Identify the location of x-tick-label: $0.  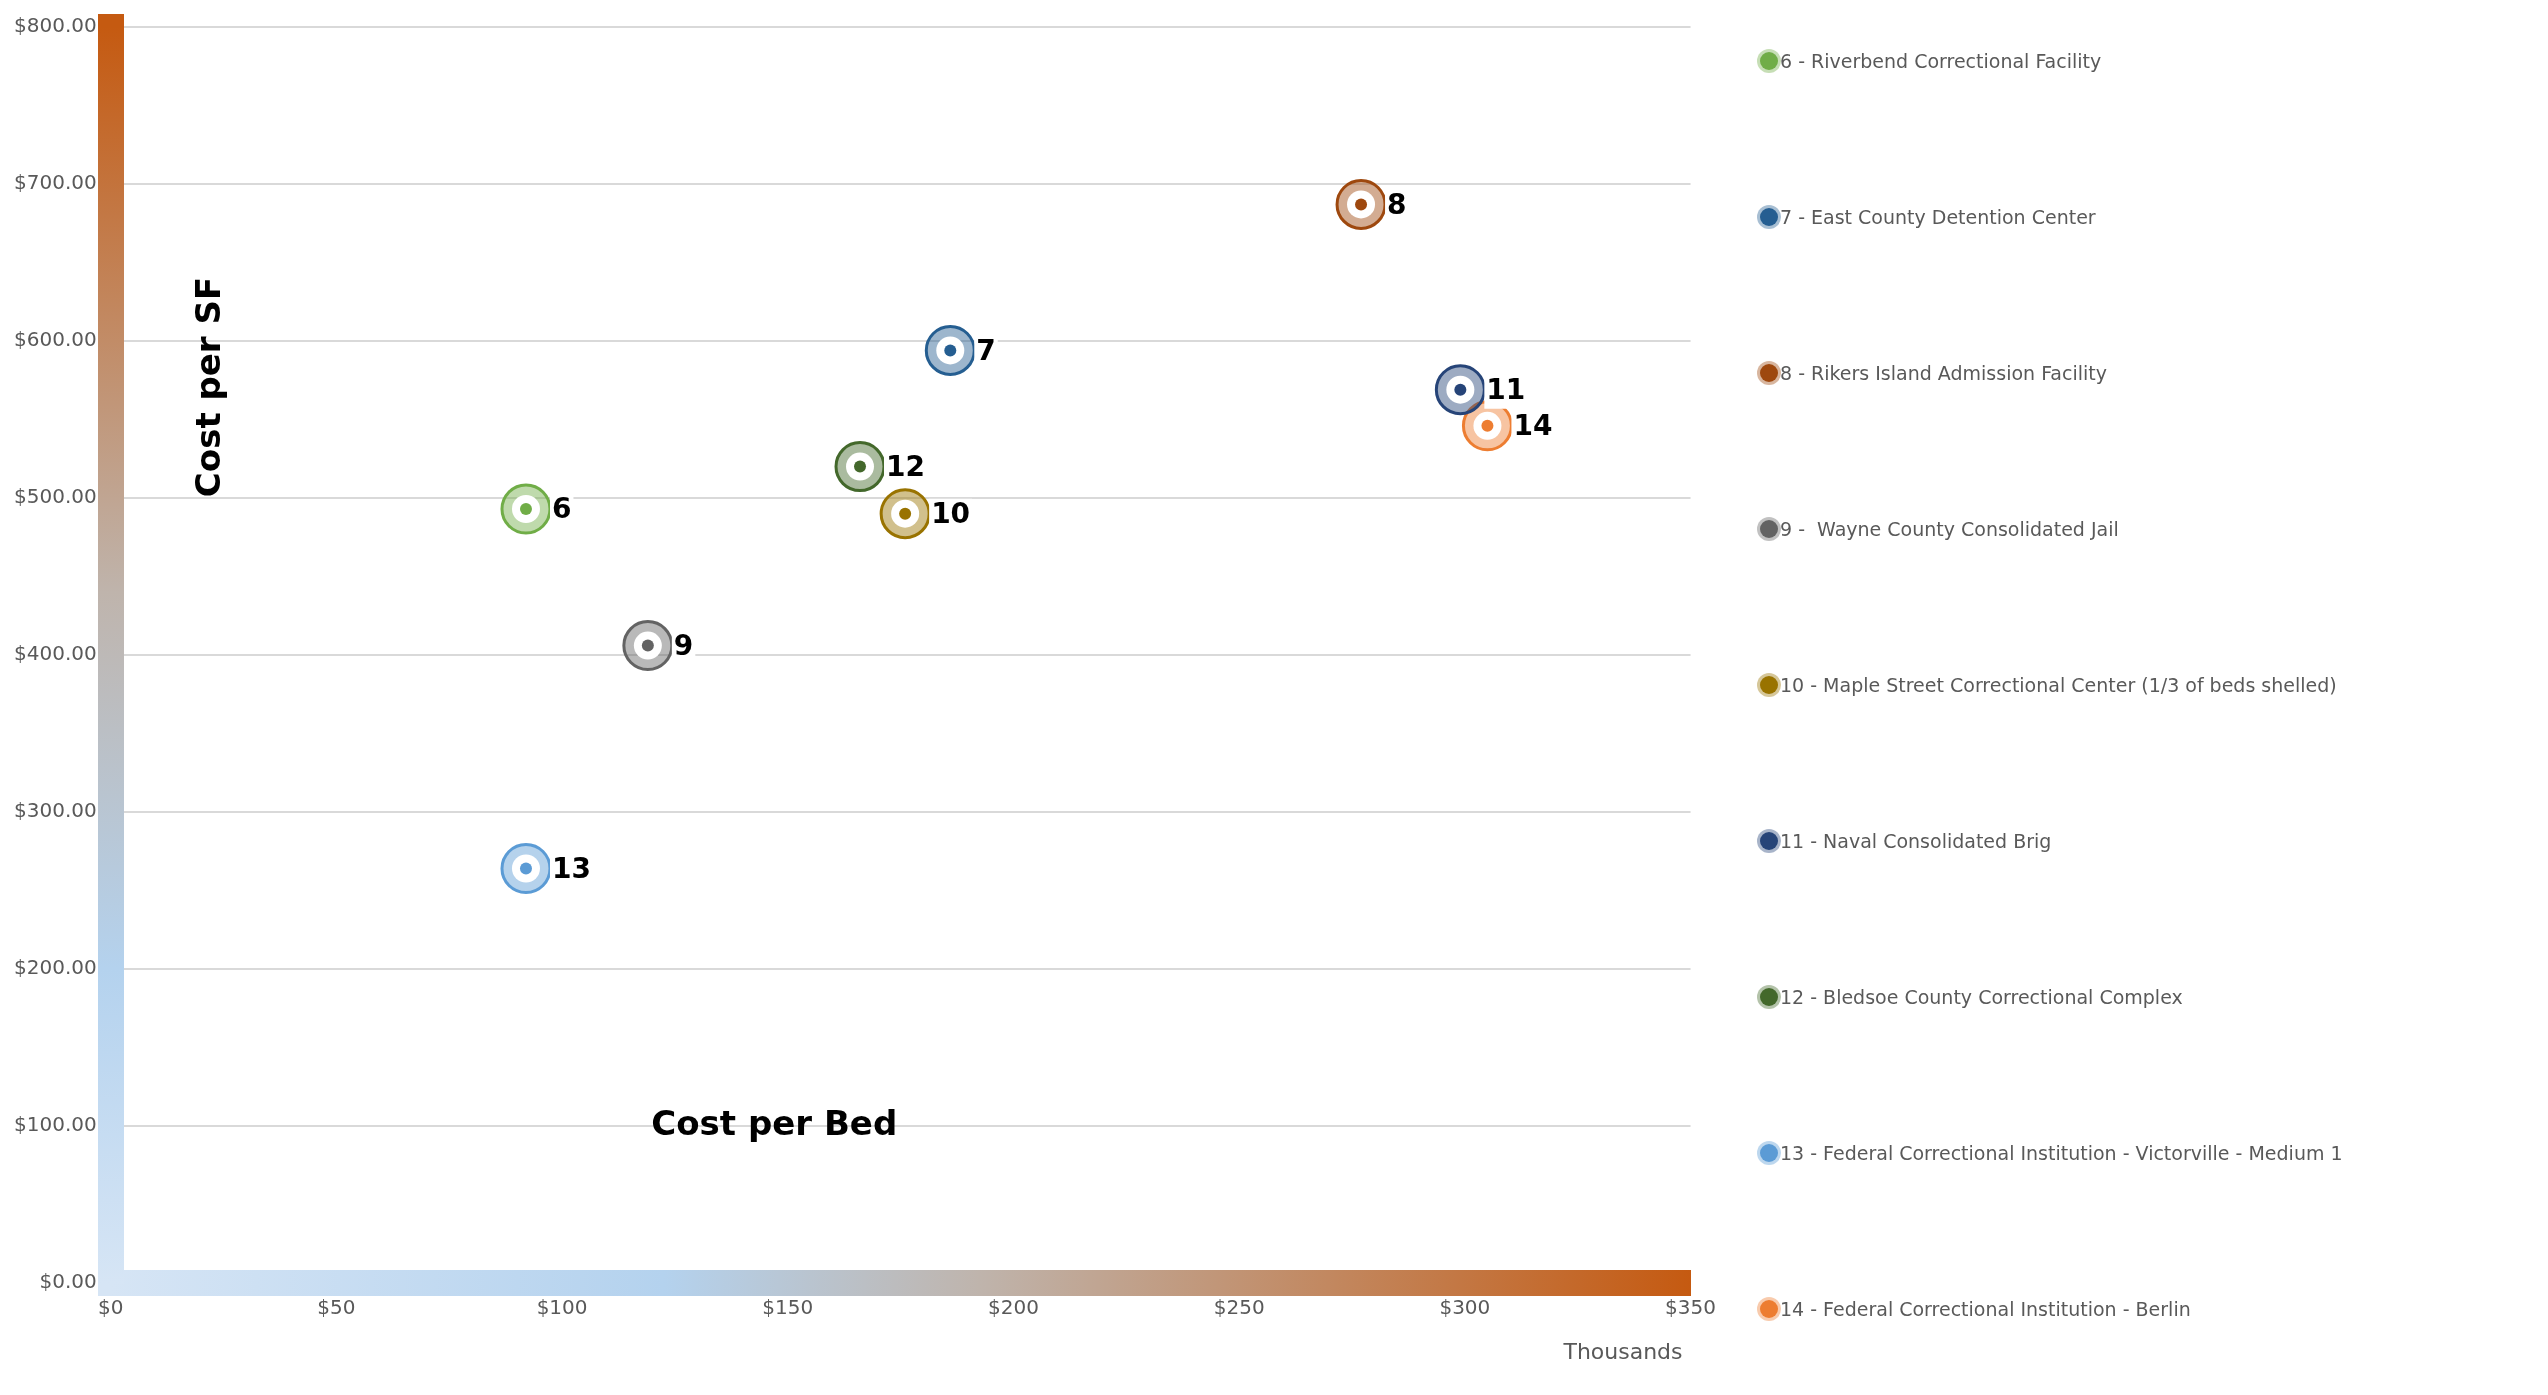
(110, 1307).